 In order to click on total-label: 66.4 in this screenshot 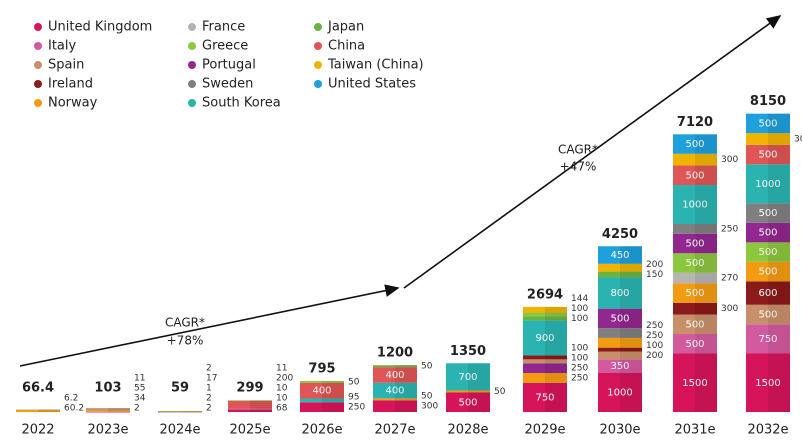, I will do `click(38, 388)`.